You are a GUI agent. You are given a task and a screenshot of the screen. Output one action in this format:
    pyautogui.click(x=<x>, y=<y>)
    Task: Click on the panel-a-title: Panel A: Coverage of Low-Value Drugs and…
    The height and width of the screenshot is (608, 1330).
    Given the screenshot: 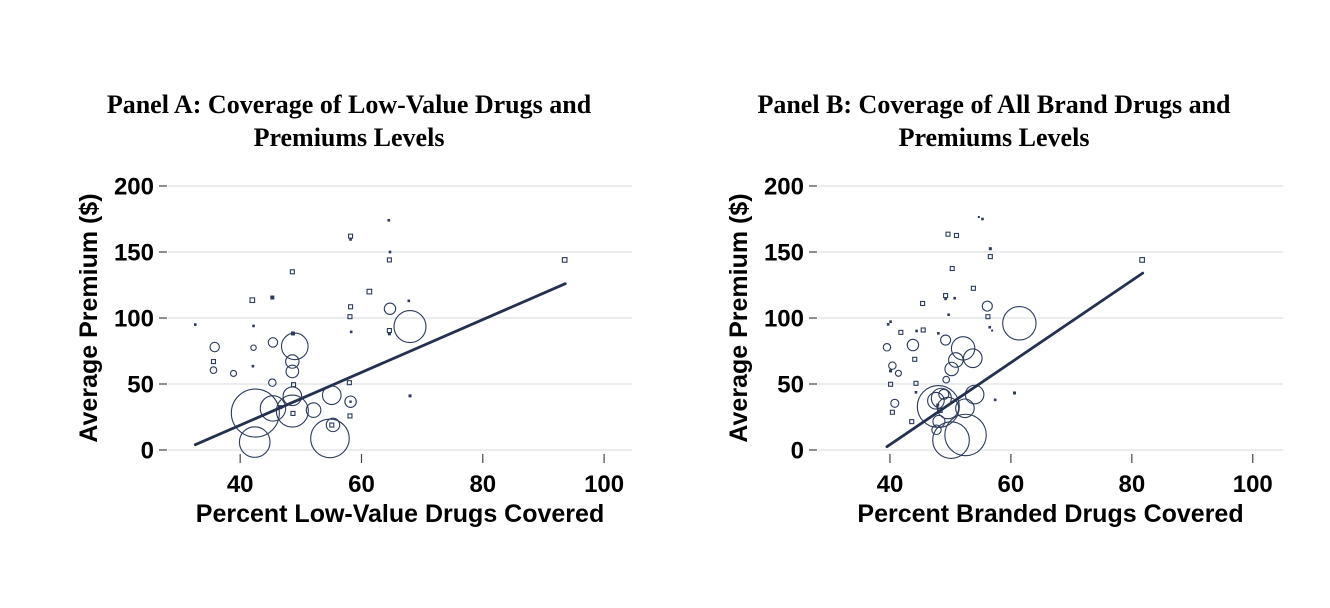 What is the action you would take?
    pyautogui.click(x=349, y=121)
    